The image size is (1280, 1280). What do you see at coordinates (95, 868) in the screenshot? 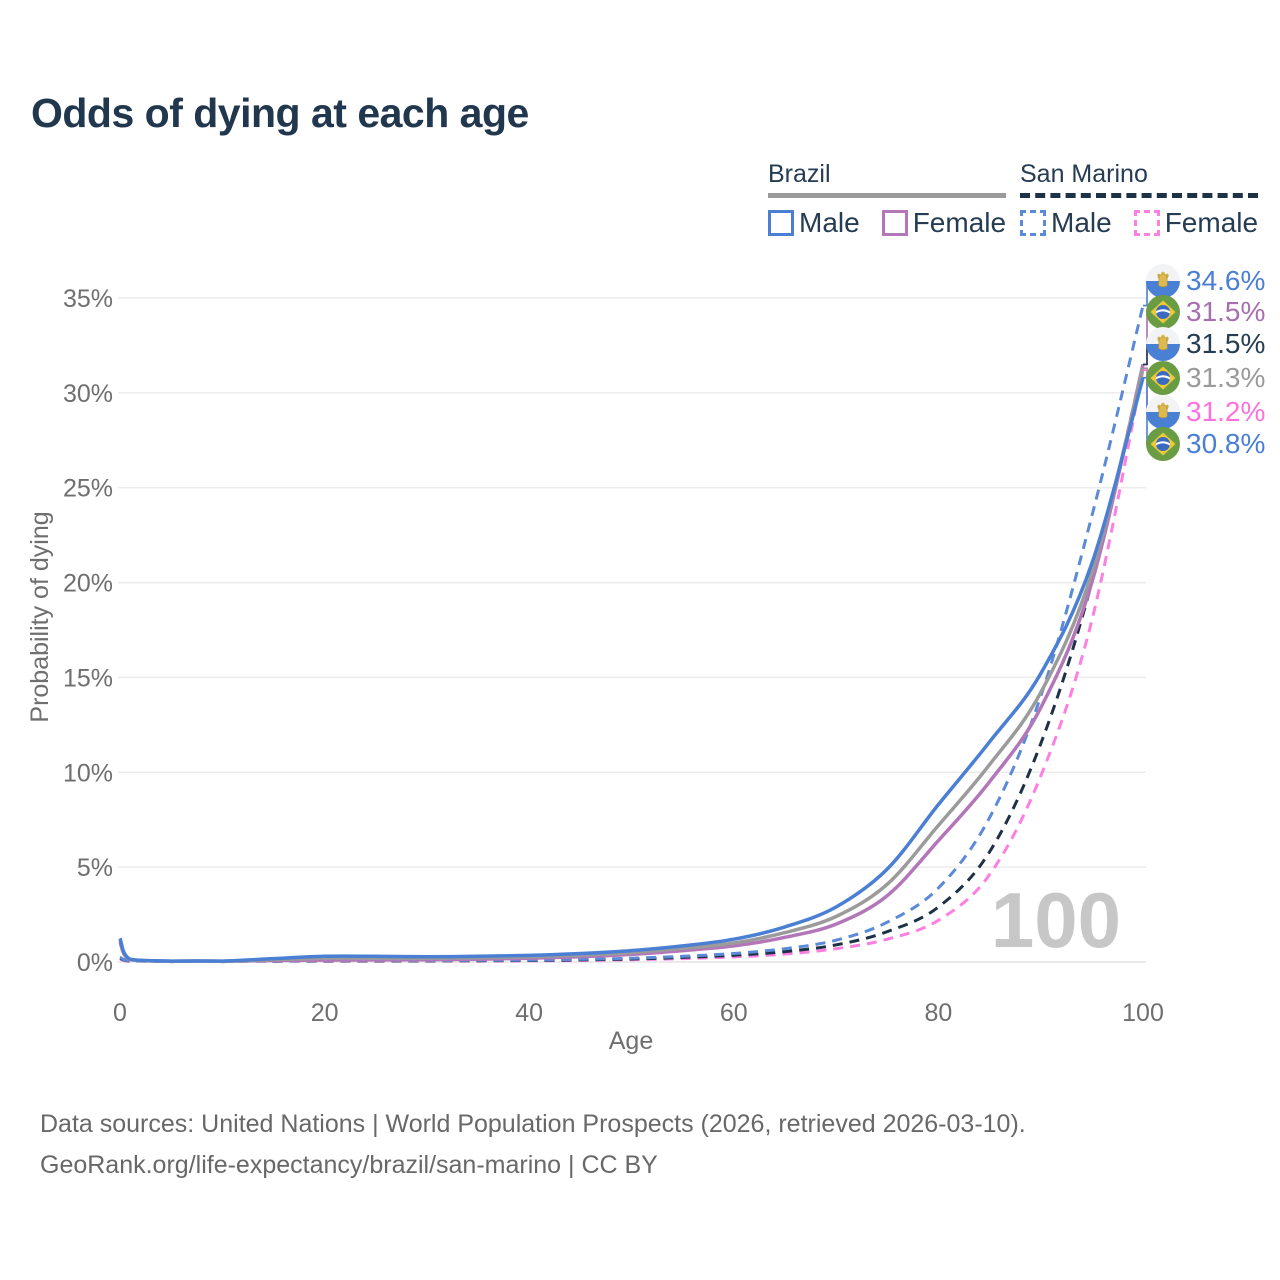
I see `y-tick-label: 5%` at bounding box center [95, 868].